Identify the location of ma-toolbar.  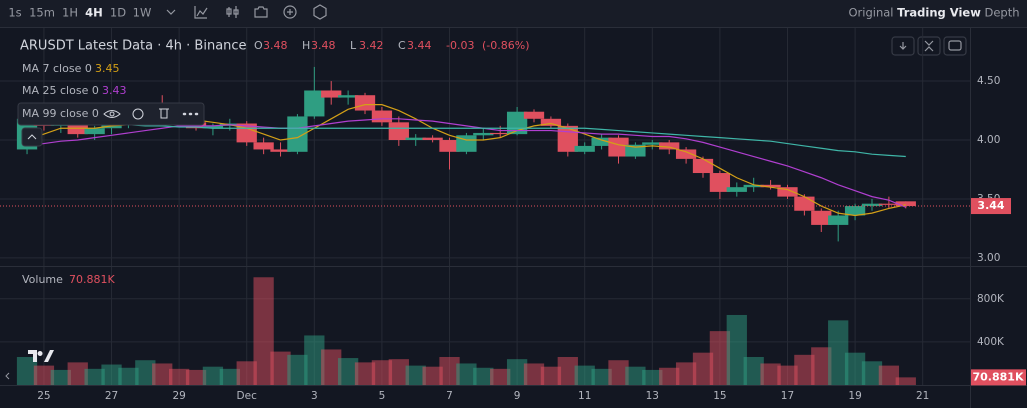
(111, 114).